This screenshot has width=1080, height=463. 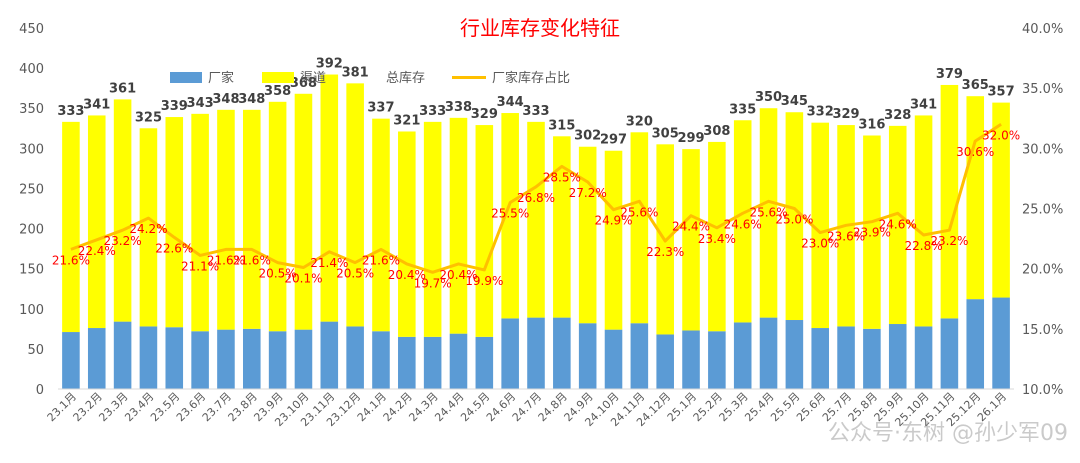 What do you see at coordinates (148, 229) in the screenshot?
I see `pct-label: 24.2%` at bounding box center [148, 229].